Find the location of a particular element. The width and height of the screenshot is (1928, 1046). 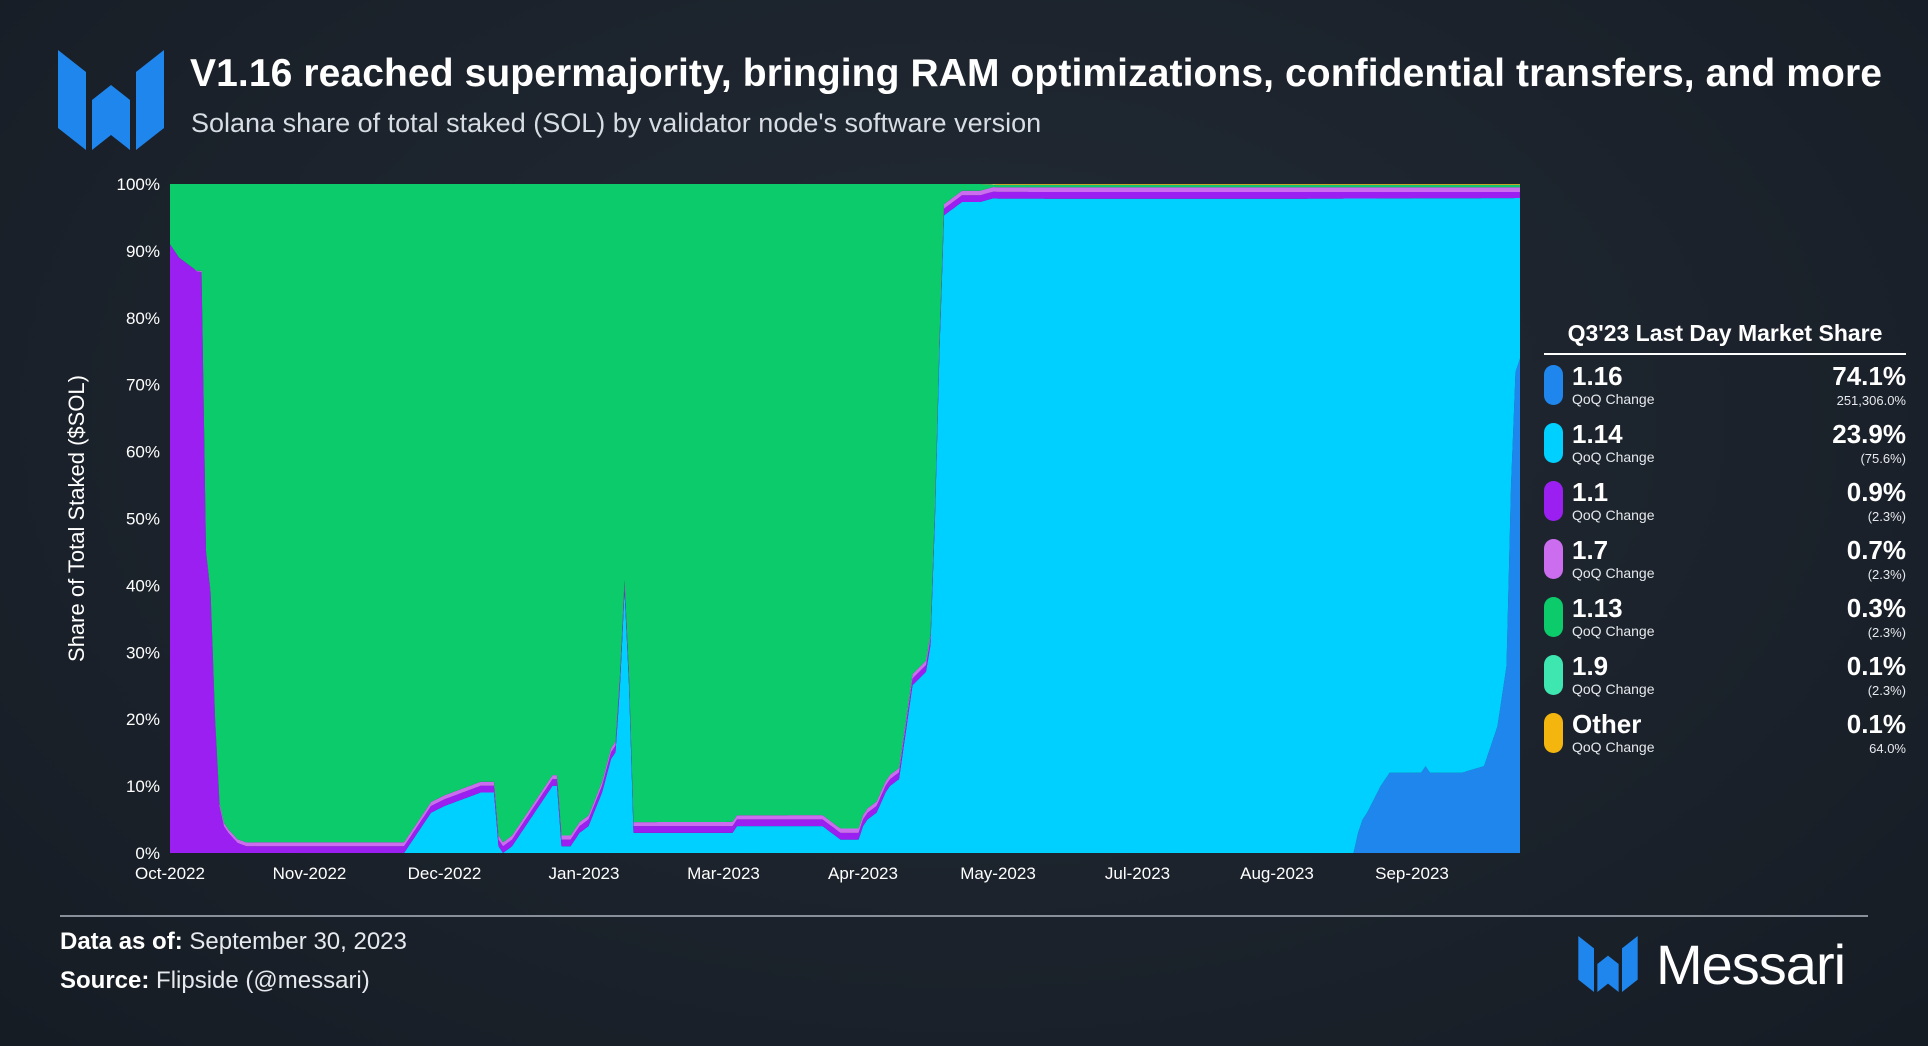

legend-title: Q3'23 Last Day Market Share is located at coordinates (1725, 337).